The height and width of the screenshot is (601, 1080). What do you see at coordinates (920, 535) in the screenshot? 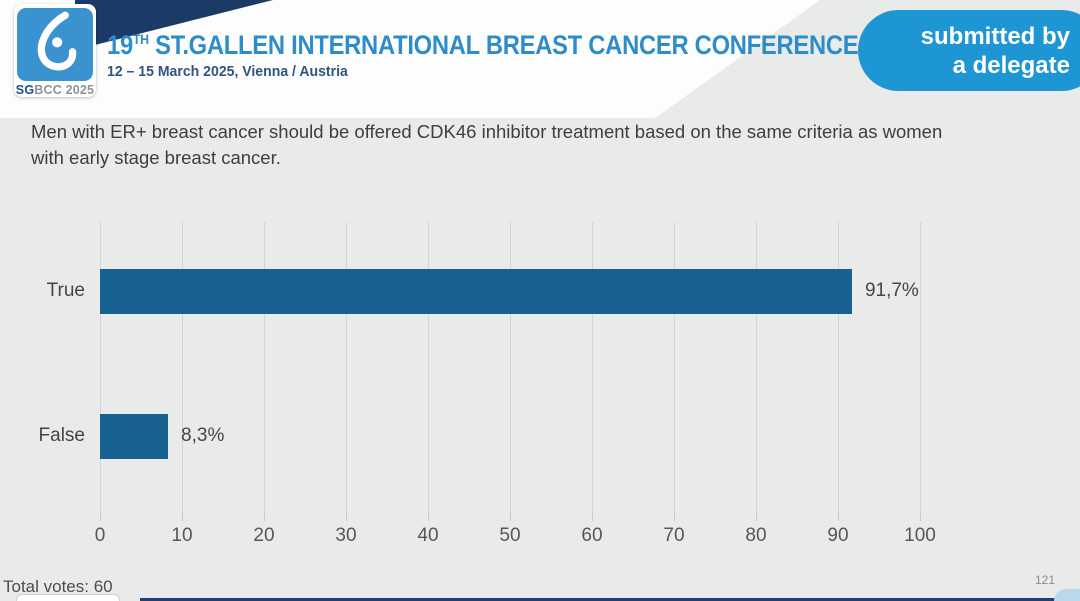
I see `tick-label-100: 100` at bounding box center [920, 535].